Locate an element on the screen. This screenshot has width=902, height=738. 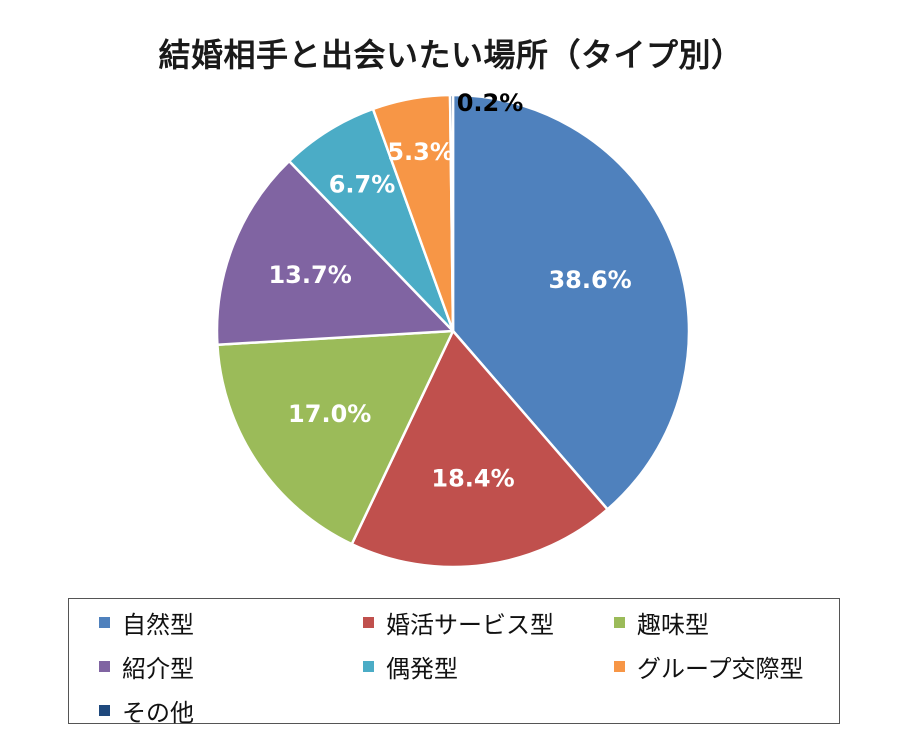
data-label-1: 38.6% is located at coordinates (589, 280).